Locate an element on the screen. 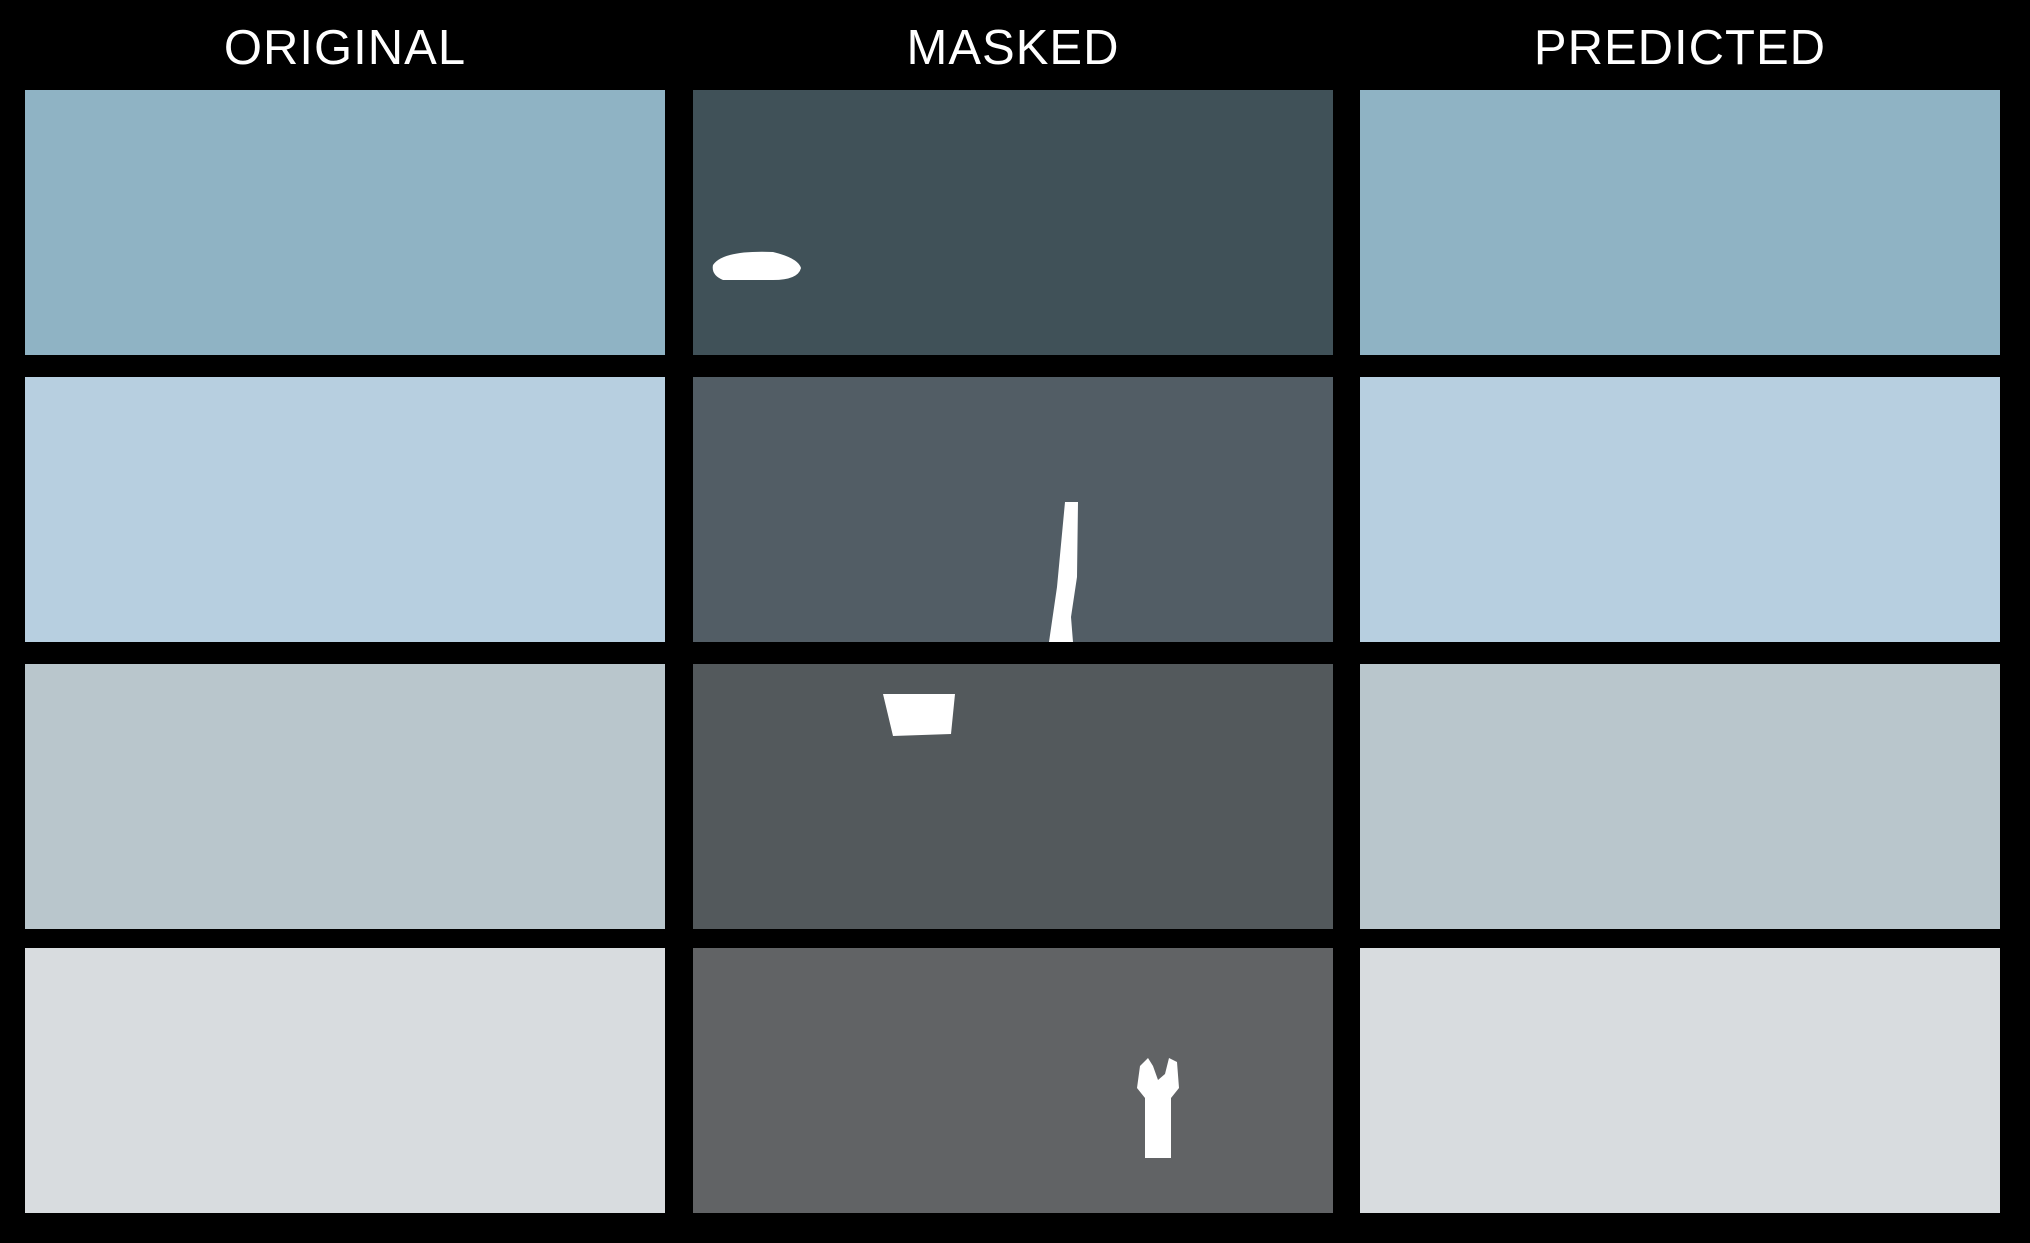  image-tile-masked-marina-walk: PED is located at coordinates (1013, 509).